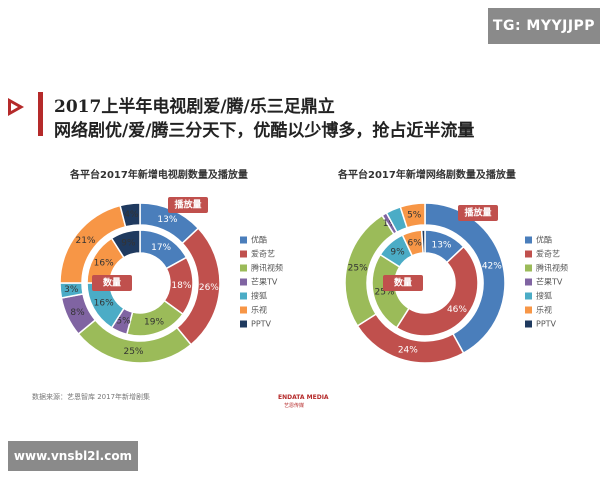 The height and width of the screenshot is (480, 600). Describe the element at coordinates (294, 406) in the screenshot. I see `brand-logo-subtext: 艺恩传媒` at that location.